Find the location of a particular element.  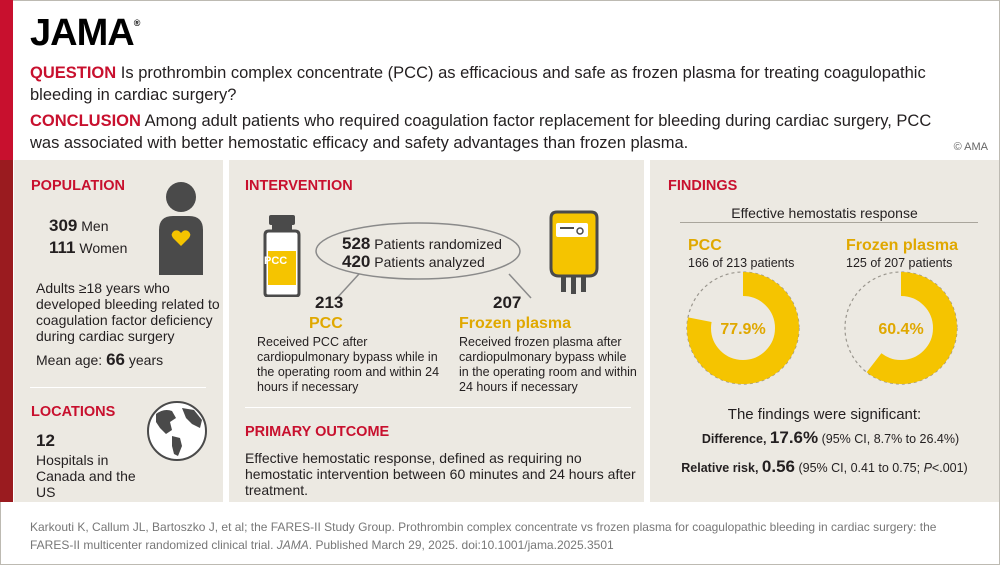

donut-arc-frozen-plasma is located at coordinates (901, 328).